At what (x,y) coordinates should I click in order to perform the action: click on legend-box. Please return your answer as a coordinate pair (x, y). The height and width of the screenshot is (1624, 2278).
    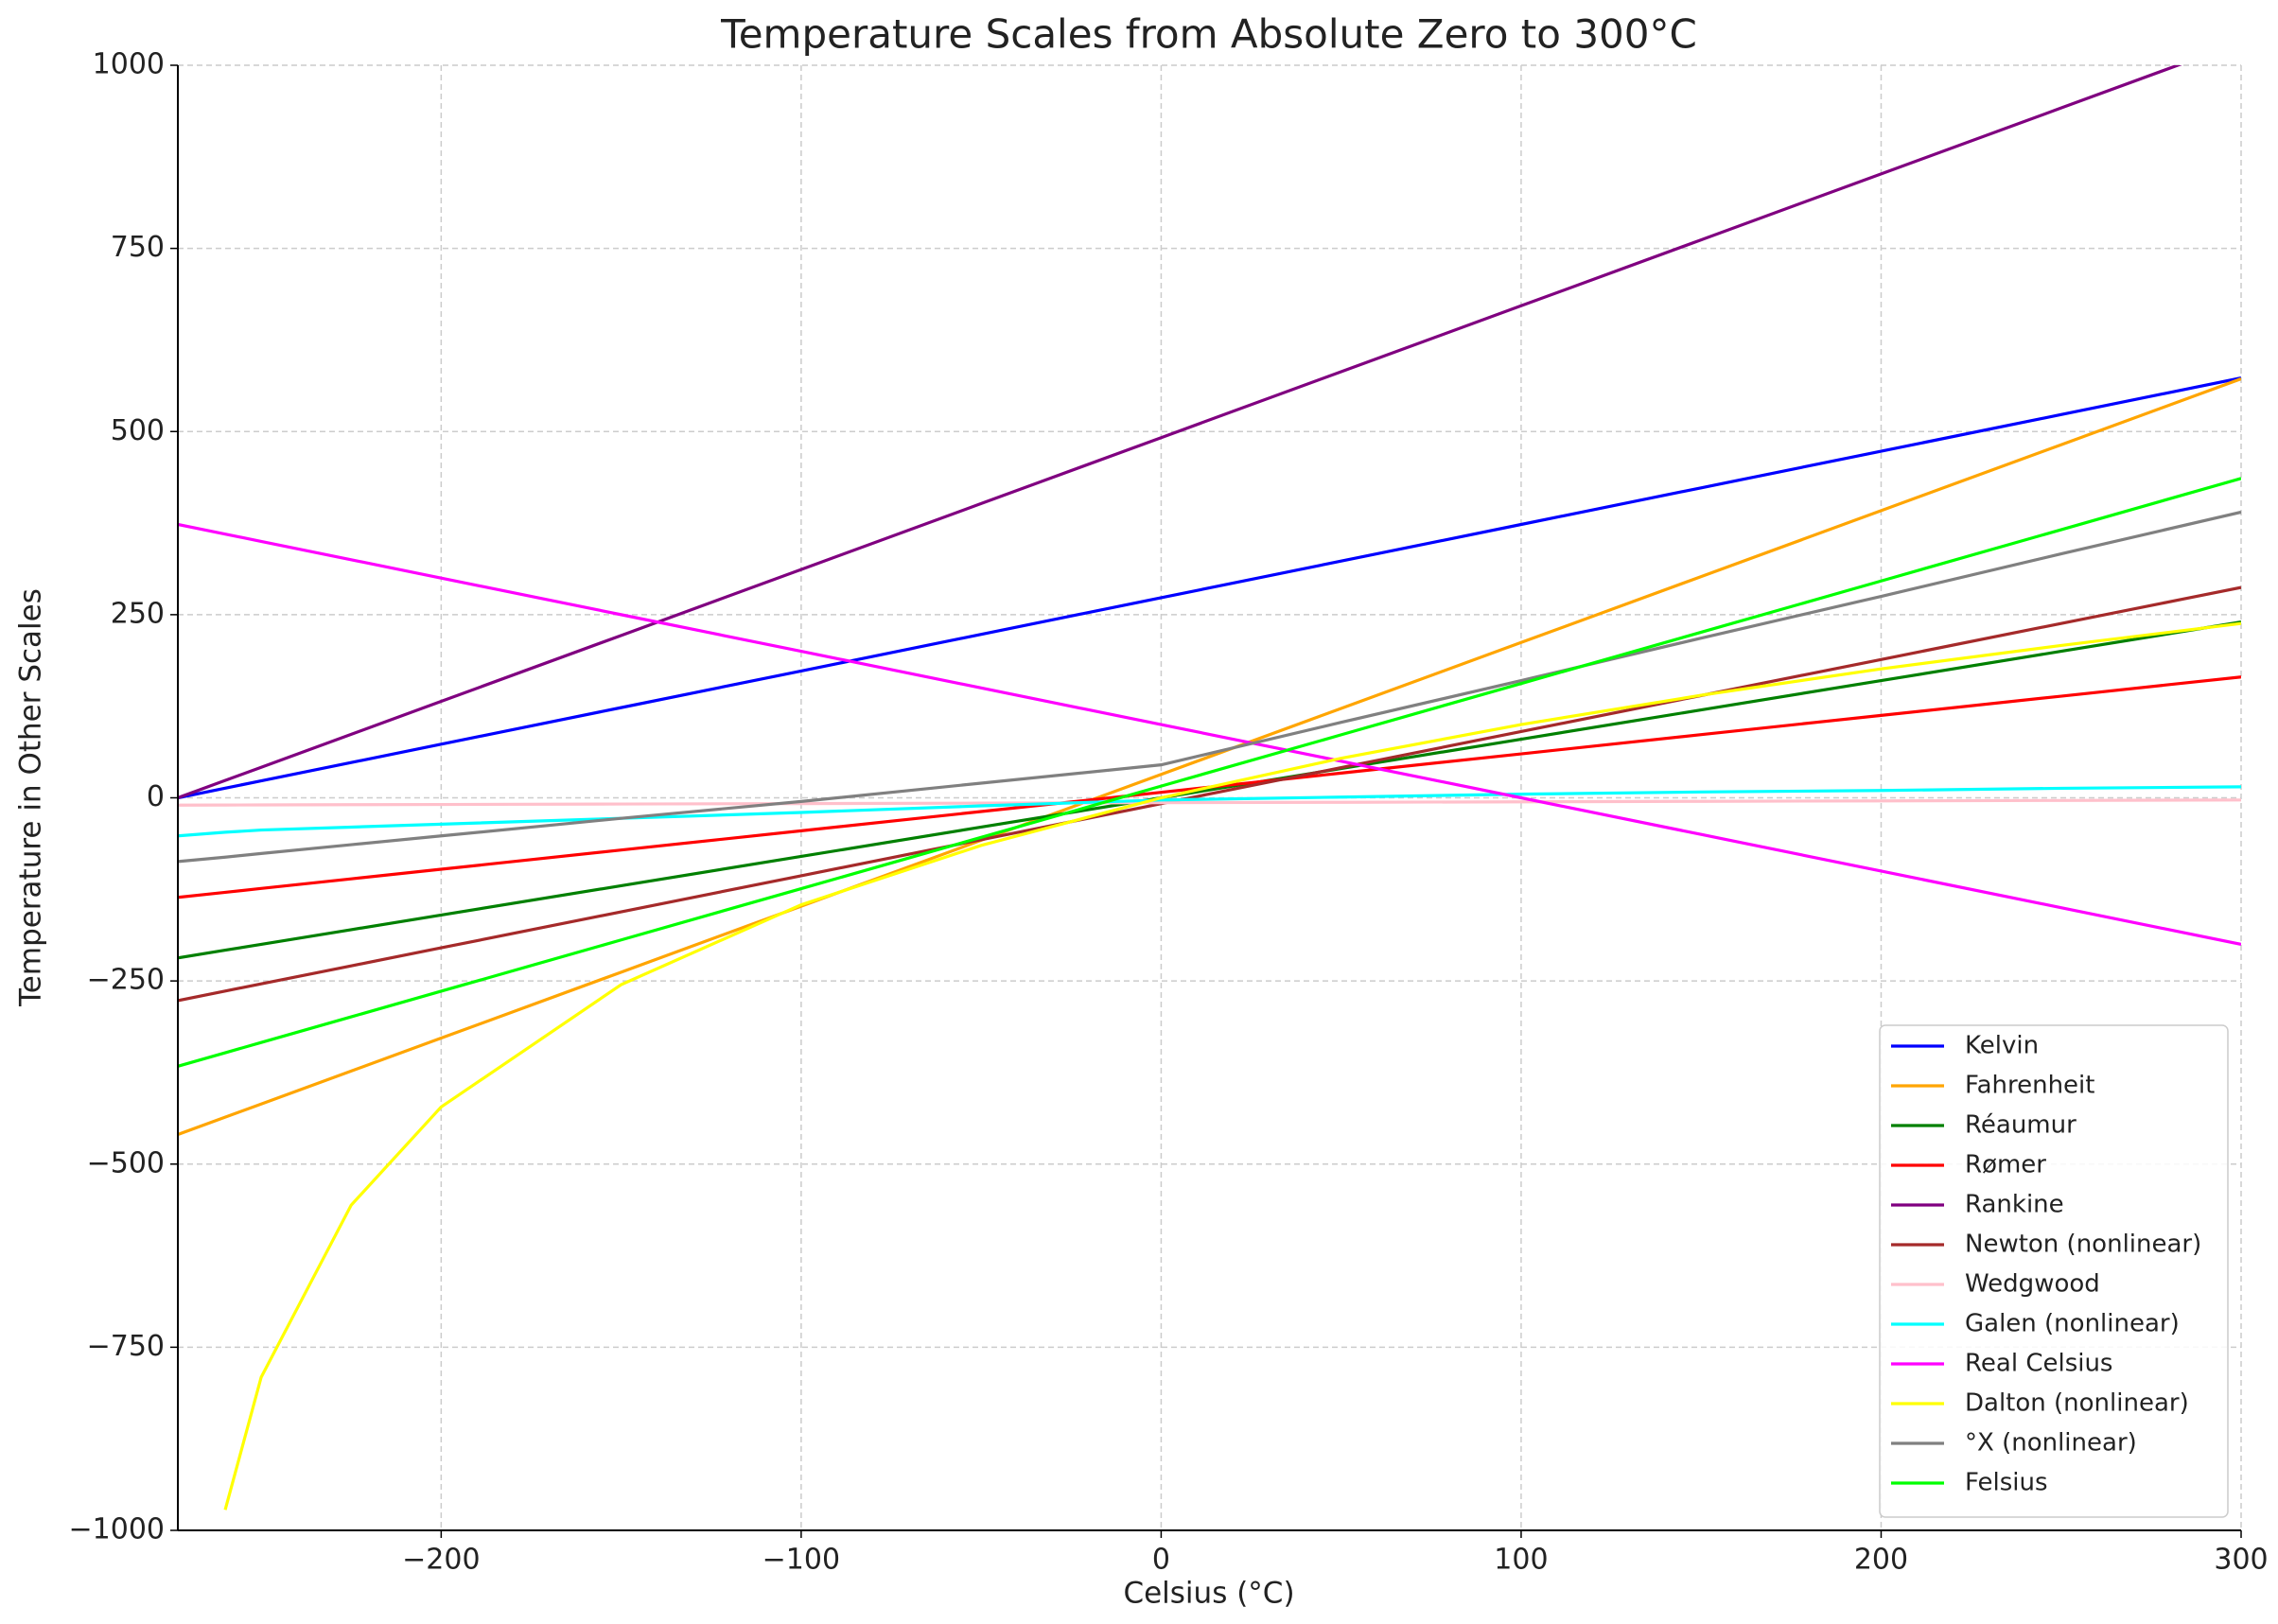
    Looking at the image, I should click on (2054, 1271).